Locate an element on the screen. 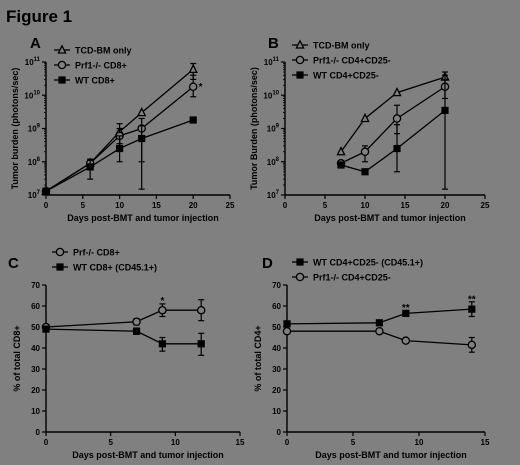 The width and height of the screenshot is (520, 465). panel-d-y-tick-label: 20 is located at coordinates (276, 390).